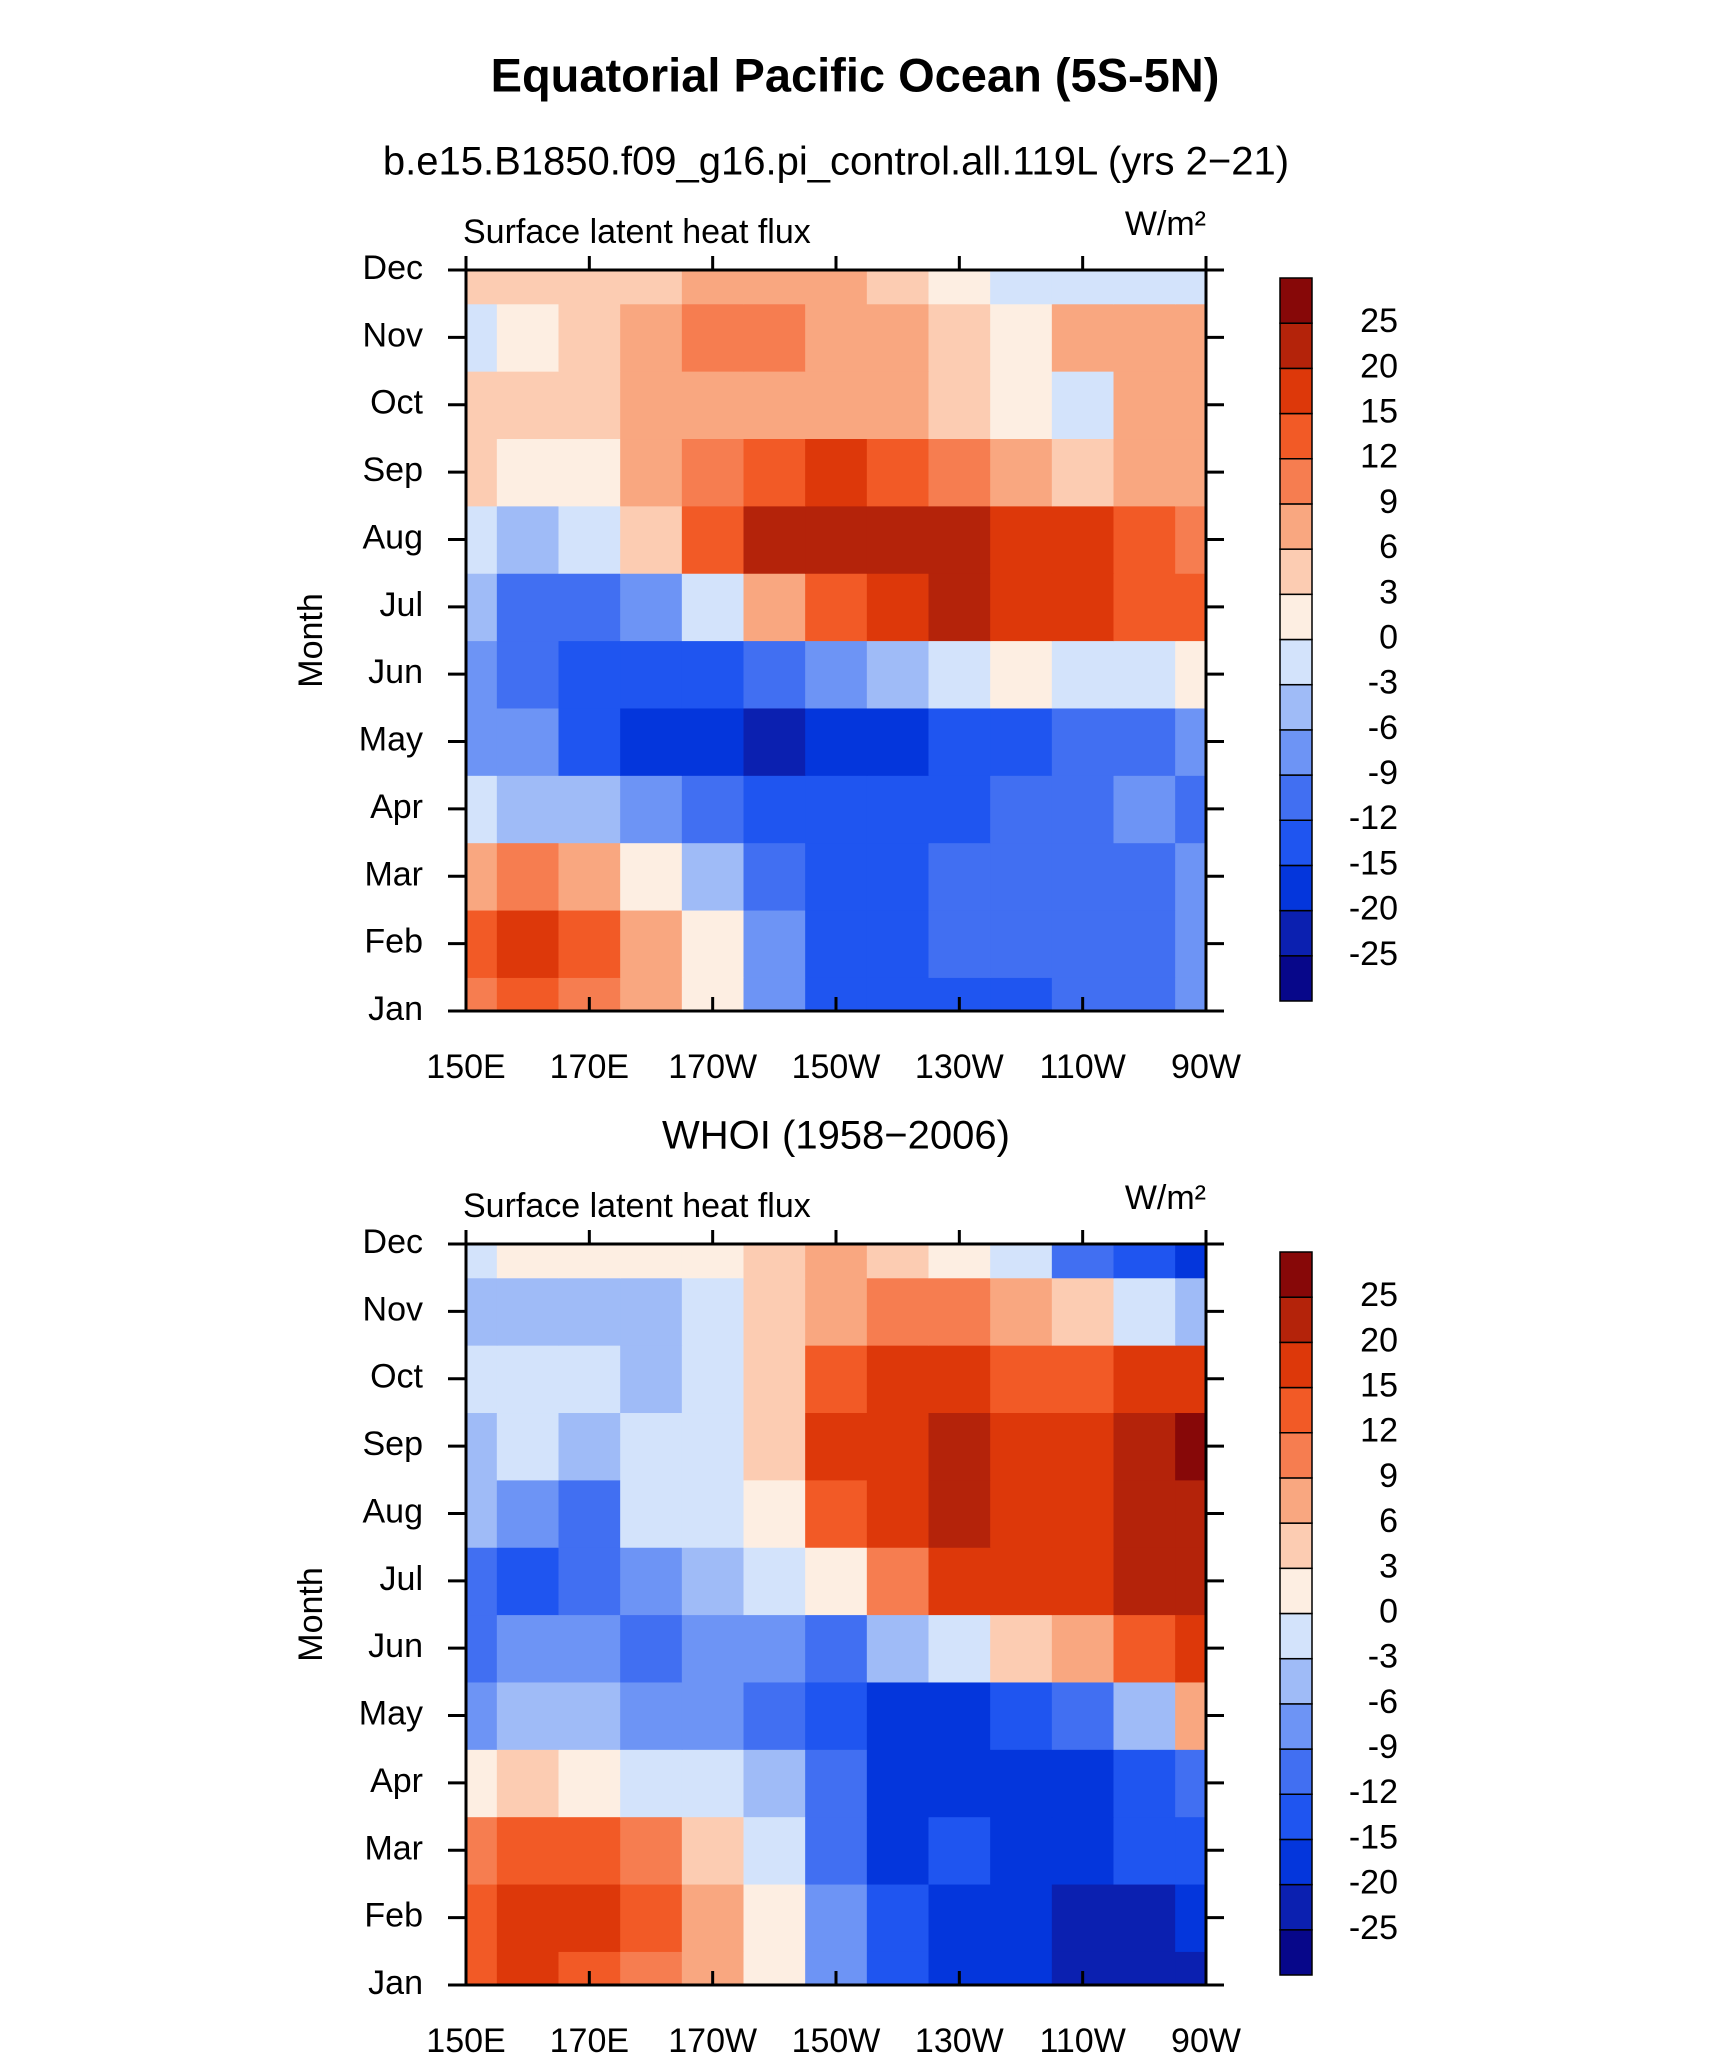 The height and width of the screenshot is (2062, 1710). Describe the element at coordinates (401, 1579) in the screenshot. I see `y-tick-label: Jul` at that location.